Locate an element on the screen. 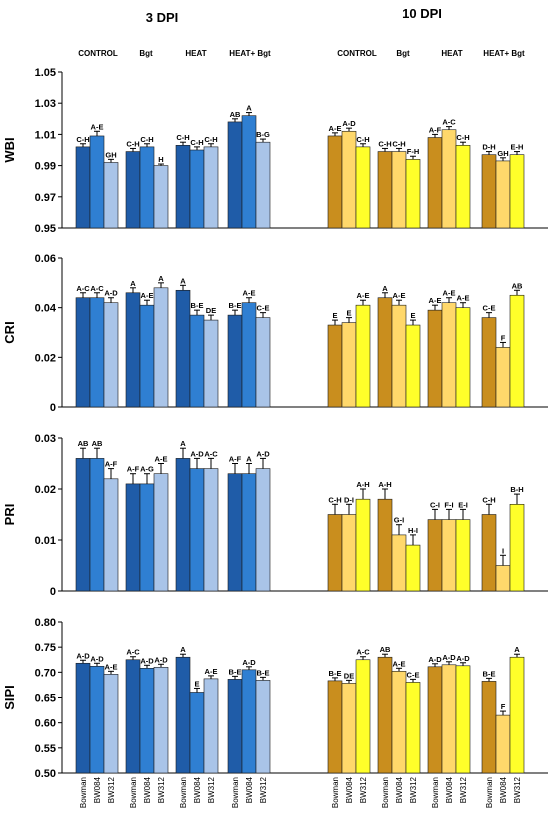  right-panel-title: 10 DPI is located at coordinates (422, 13).